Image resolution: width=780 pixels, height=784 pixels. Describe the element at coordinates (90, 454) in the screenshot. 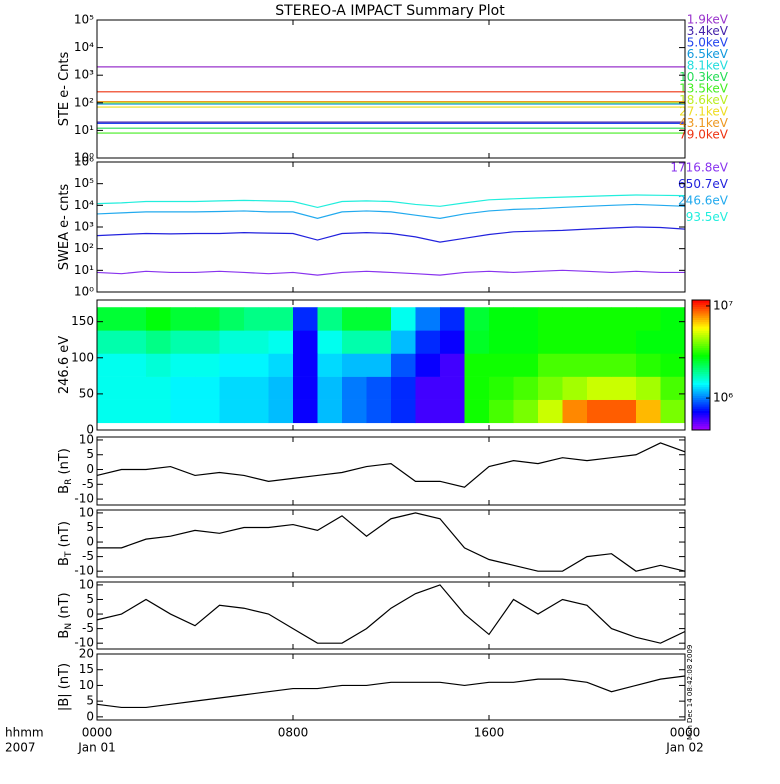

I see `y-tick-label: 5` at that location.